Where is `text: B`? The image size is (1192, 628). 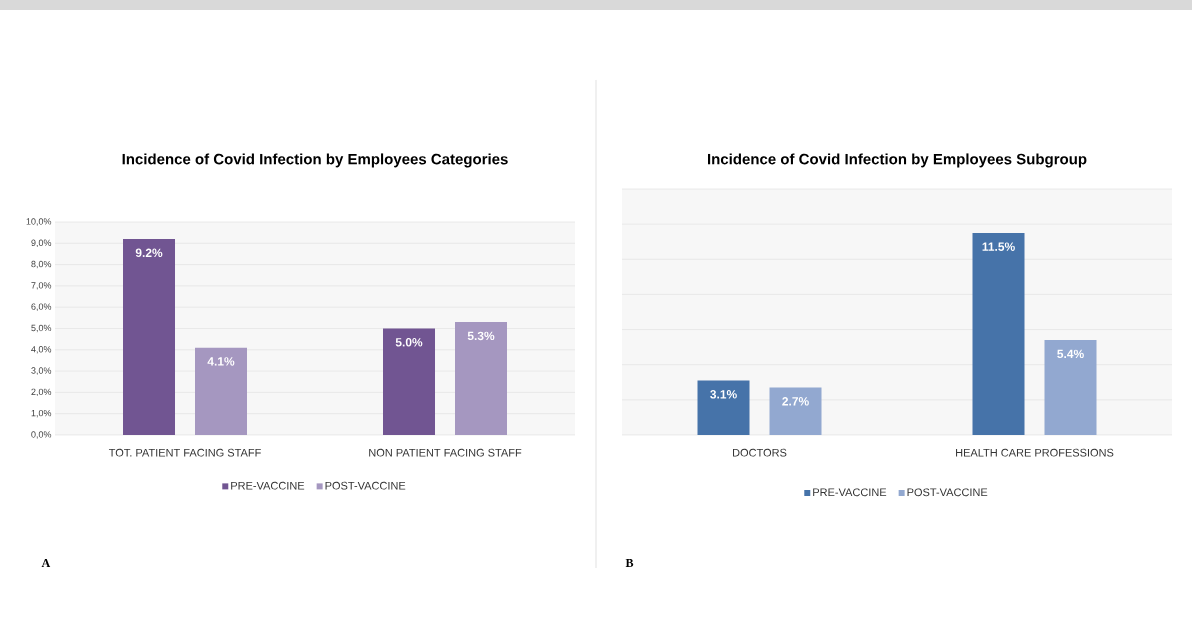 text: B is located at coordinates (629, 563).